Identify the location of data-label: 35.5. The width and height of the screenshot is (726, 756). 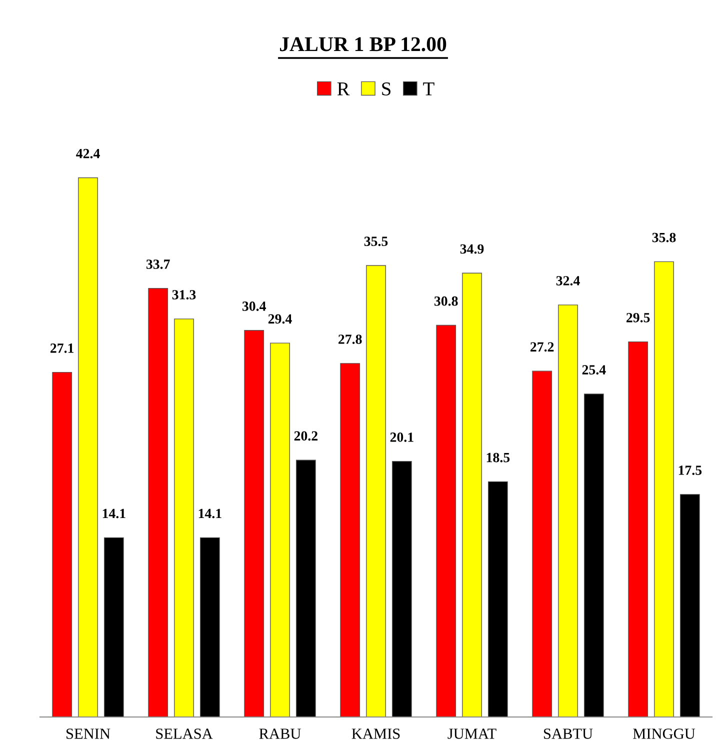
(376, 241).